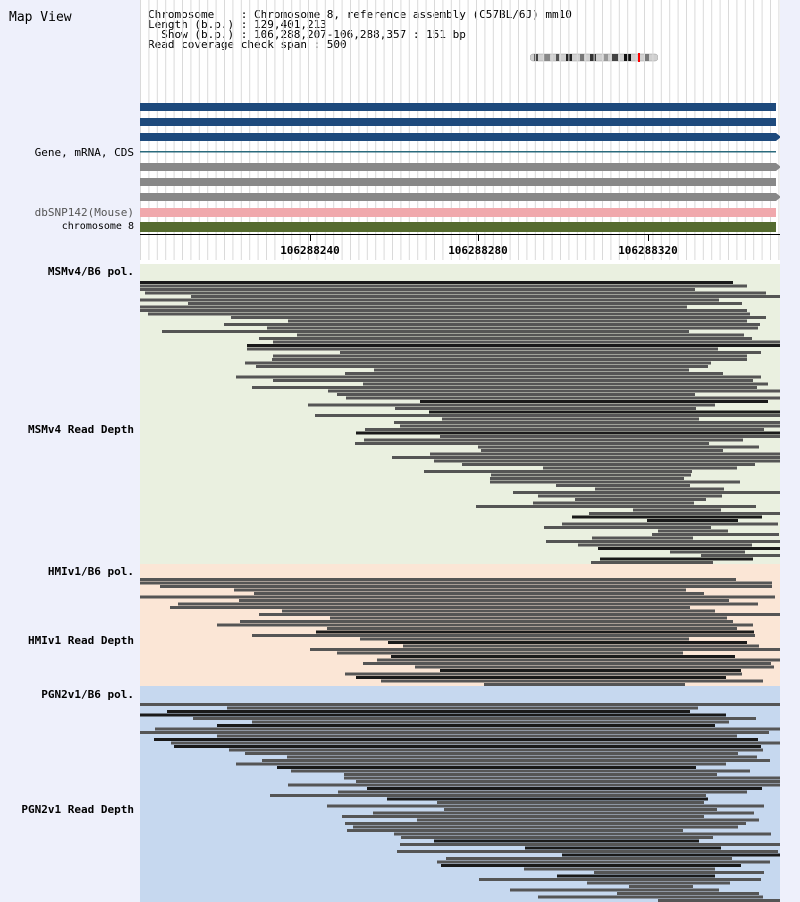  What do you see at coordinates (458, 227) in the screenshot?
I see `chromosome-bar` at bounding box center [458, 227].